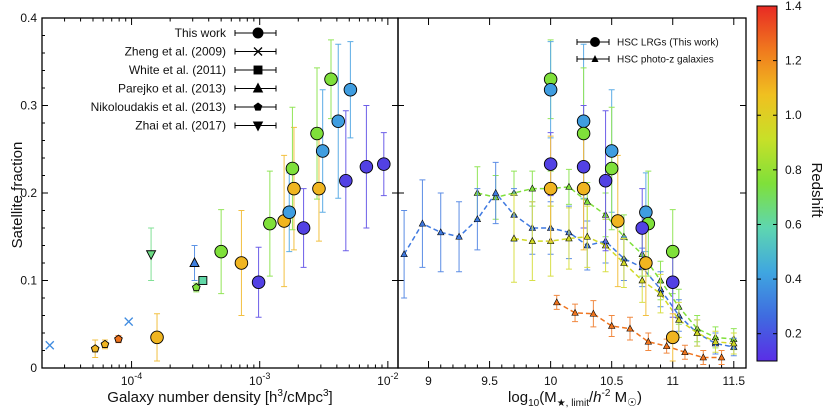 Image resolution: width=831 pixels, height=412 pixels. Describe the element at coordinates (612, 381) in the screenshot. I see `x-tick-label: 10.5` at that location.